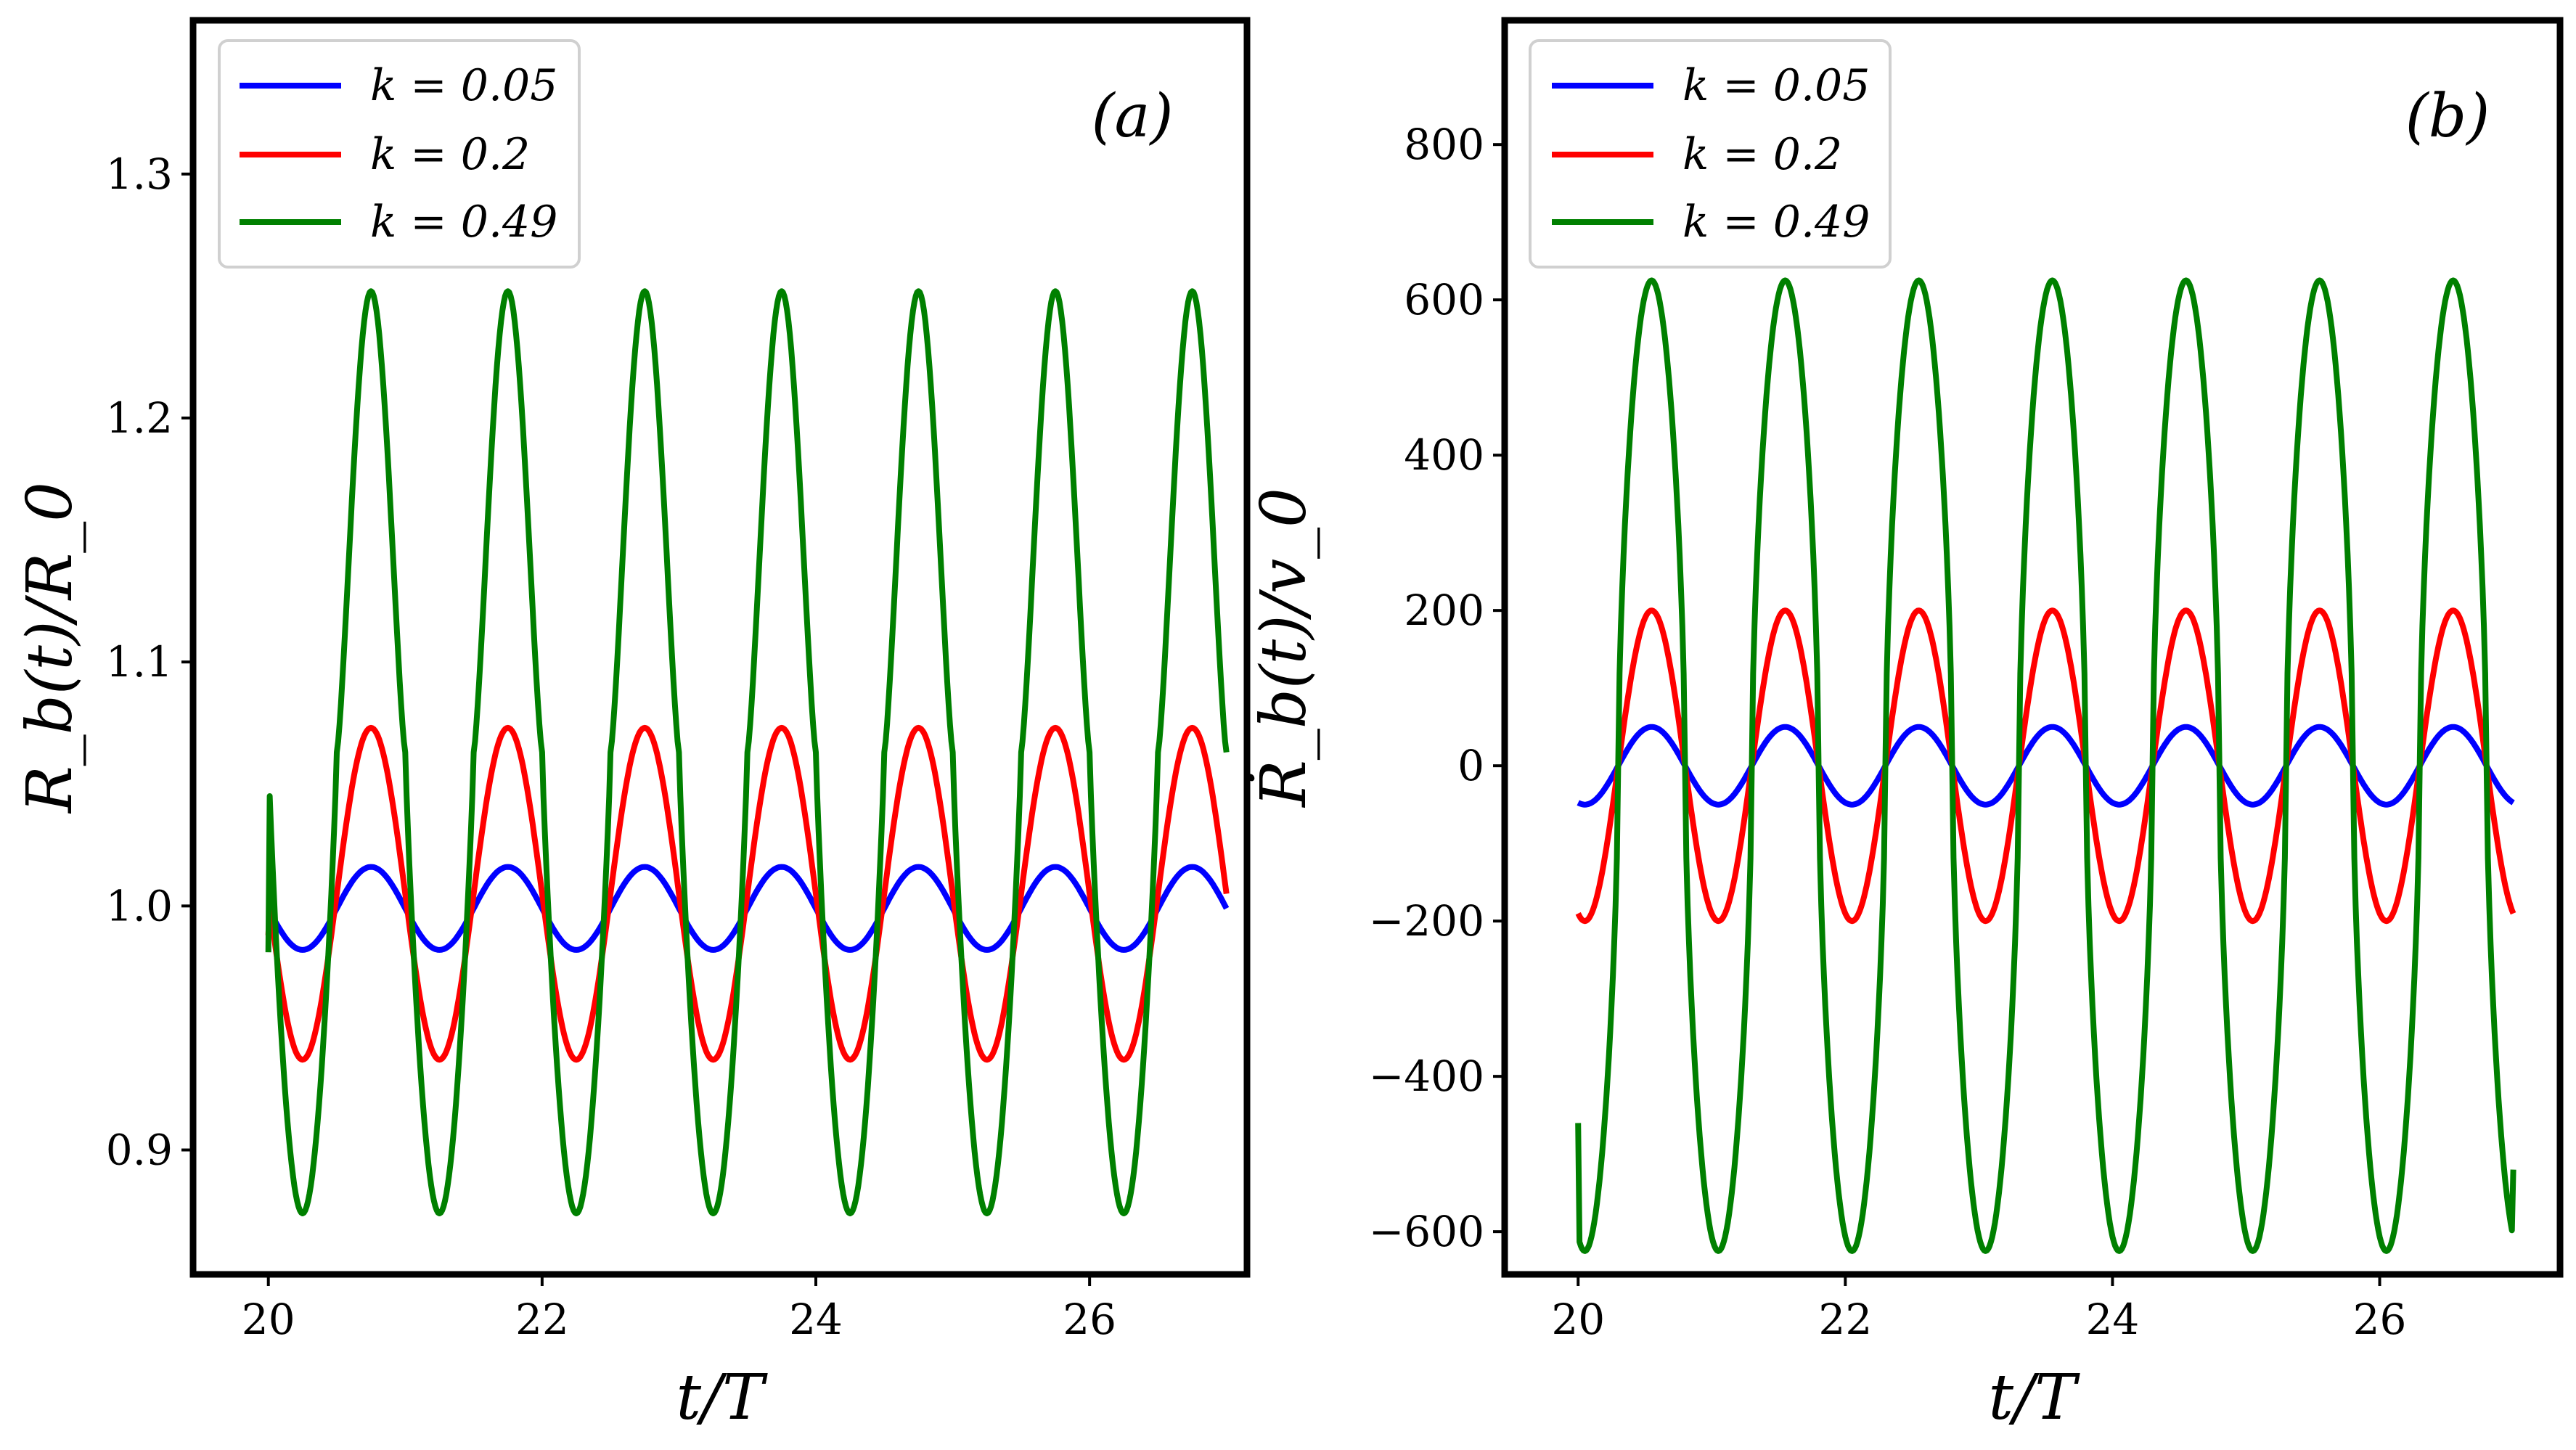  What do you see at coordinates (140, 174) in the screenshot?
I see `y-tick-label: 1.3` at bounding box center [140, 174].